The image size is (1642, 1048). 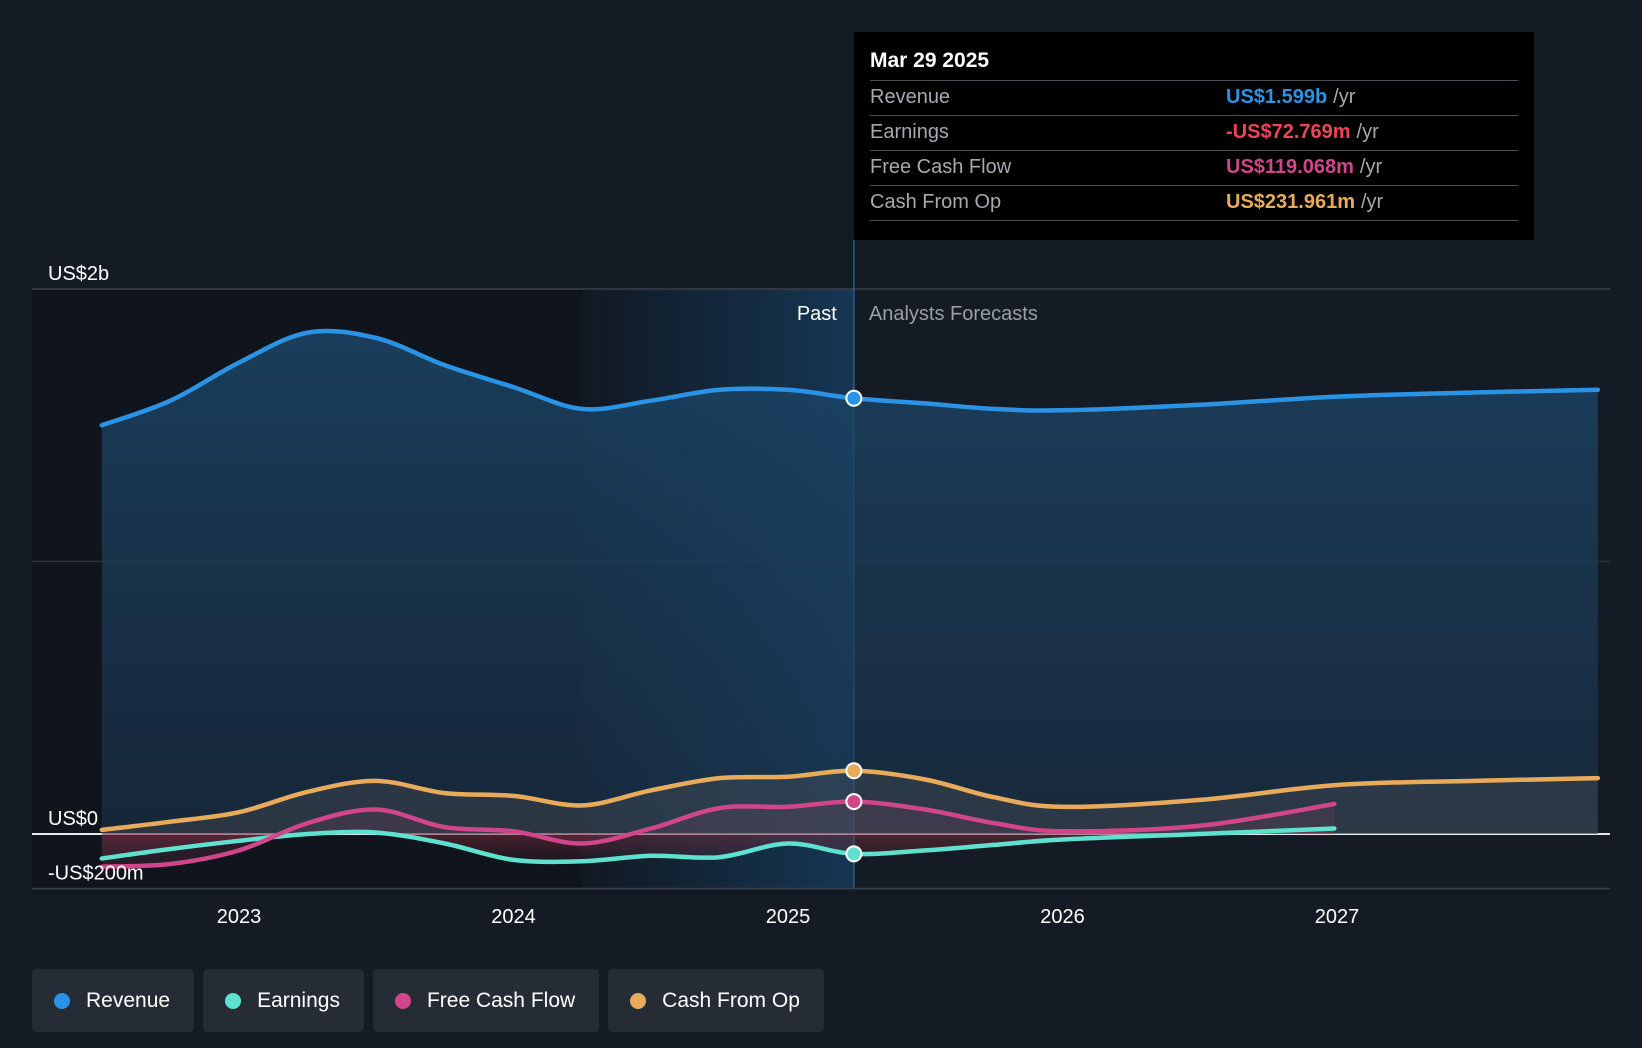 What do you see at coordinates (850, 378) in the screenshot?
I see `line-revenue` at bounding box center [850, 378].